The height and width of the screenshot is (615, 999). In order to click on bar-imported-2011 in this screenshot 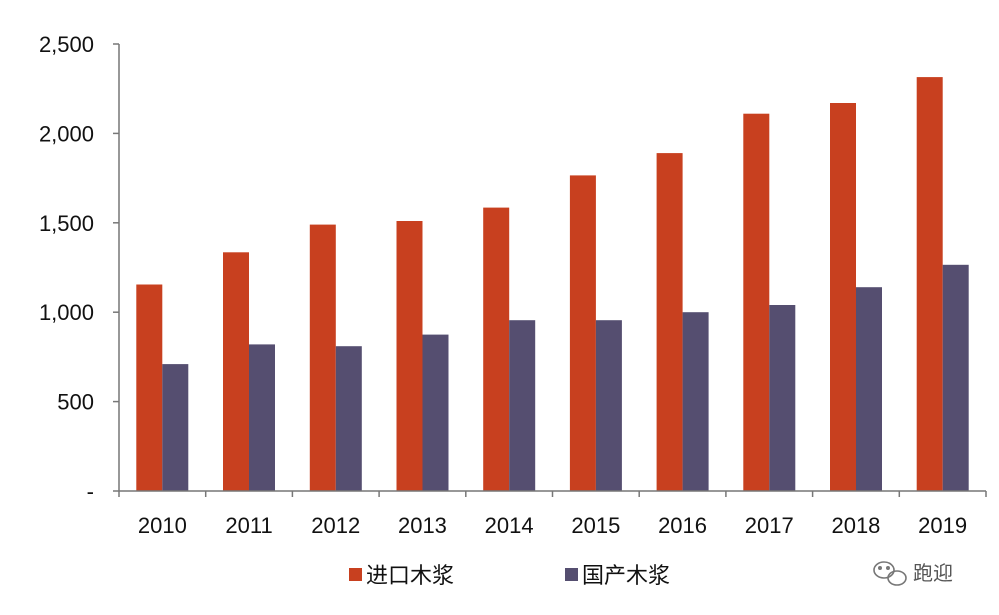, I will do `click(236, 371)`.